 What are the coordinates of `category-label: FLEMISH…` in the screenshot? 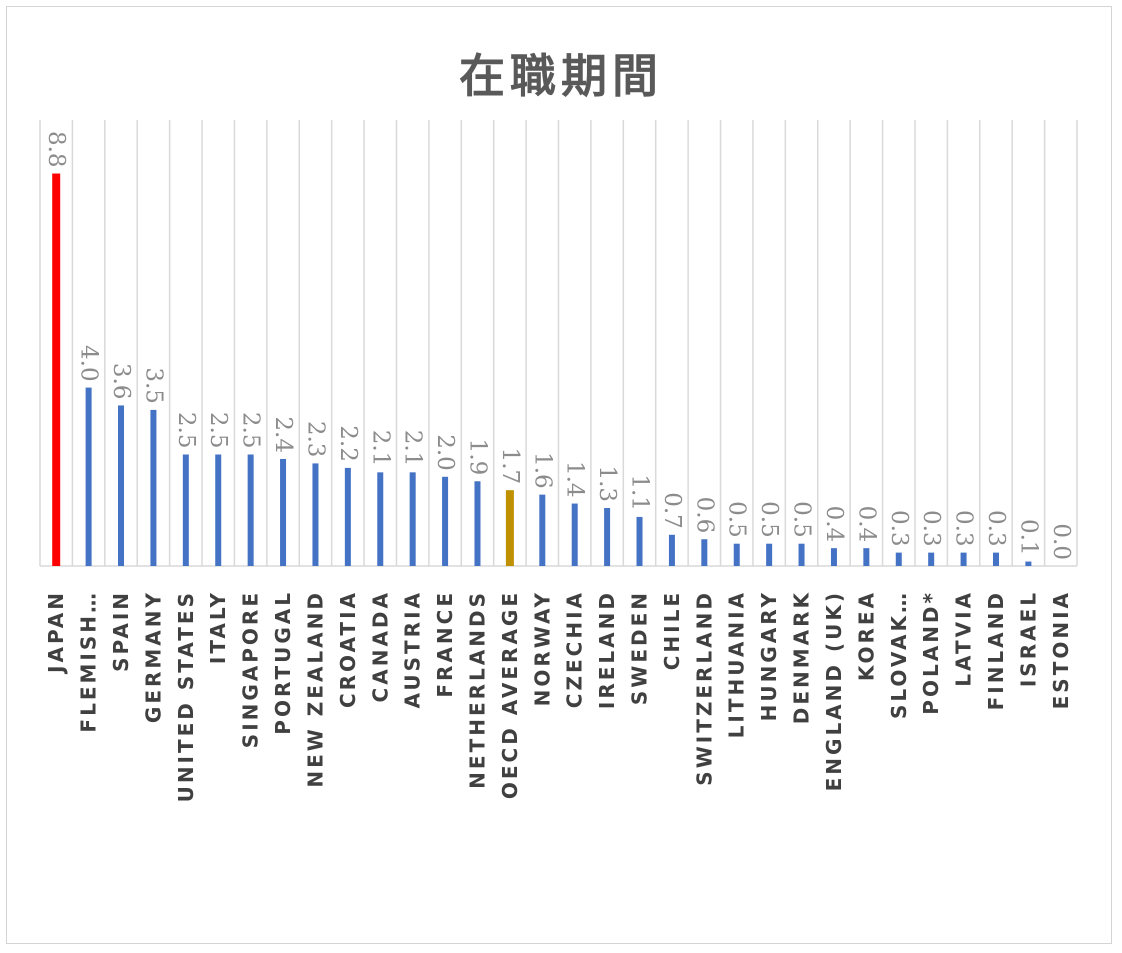 It's located at (89, 661).